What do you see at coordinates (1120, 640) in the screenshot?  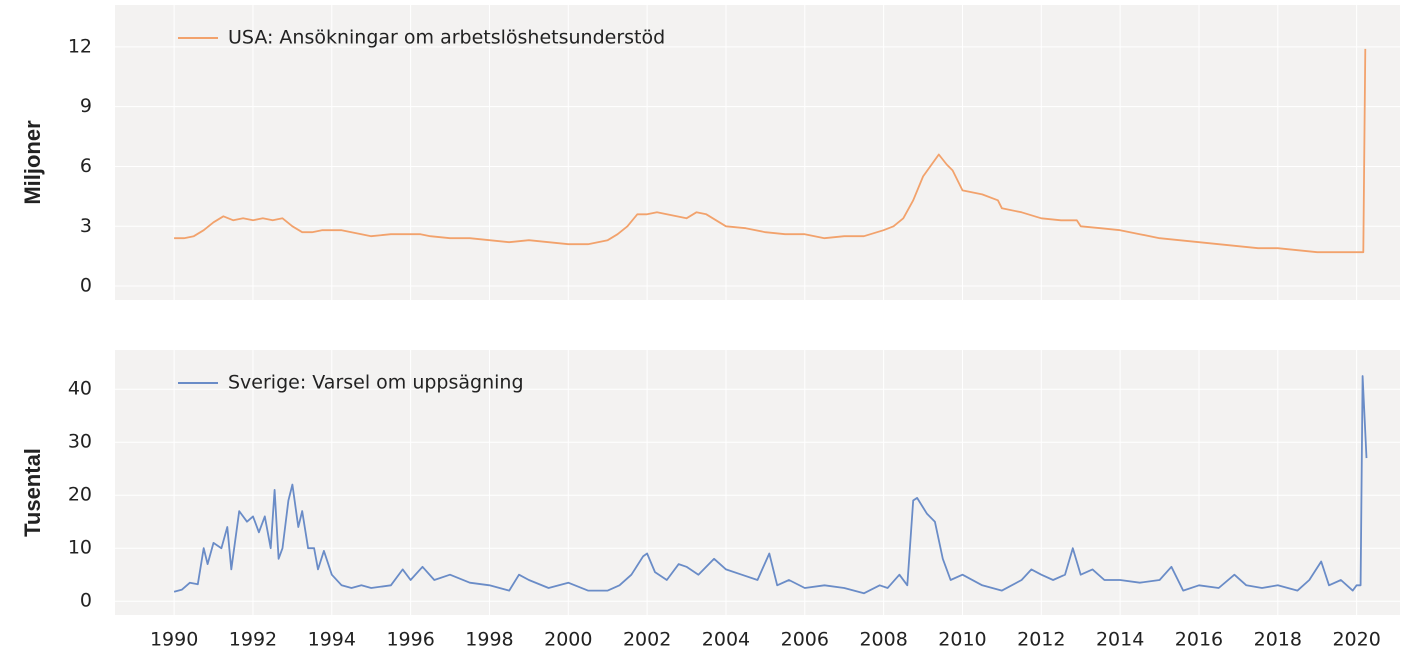 I see `x-tick-label: 2014` at bounding box center [1120, 640].